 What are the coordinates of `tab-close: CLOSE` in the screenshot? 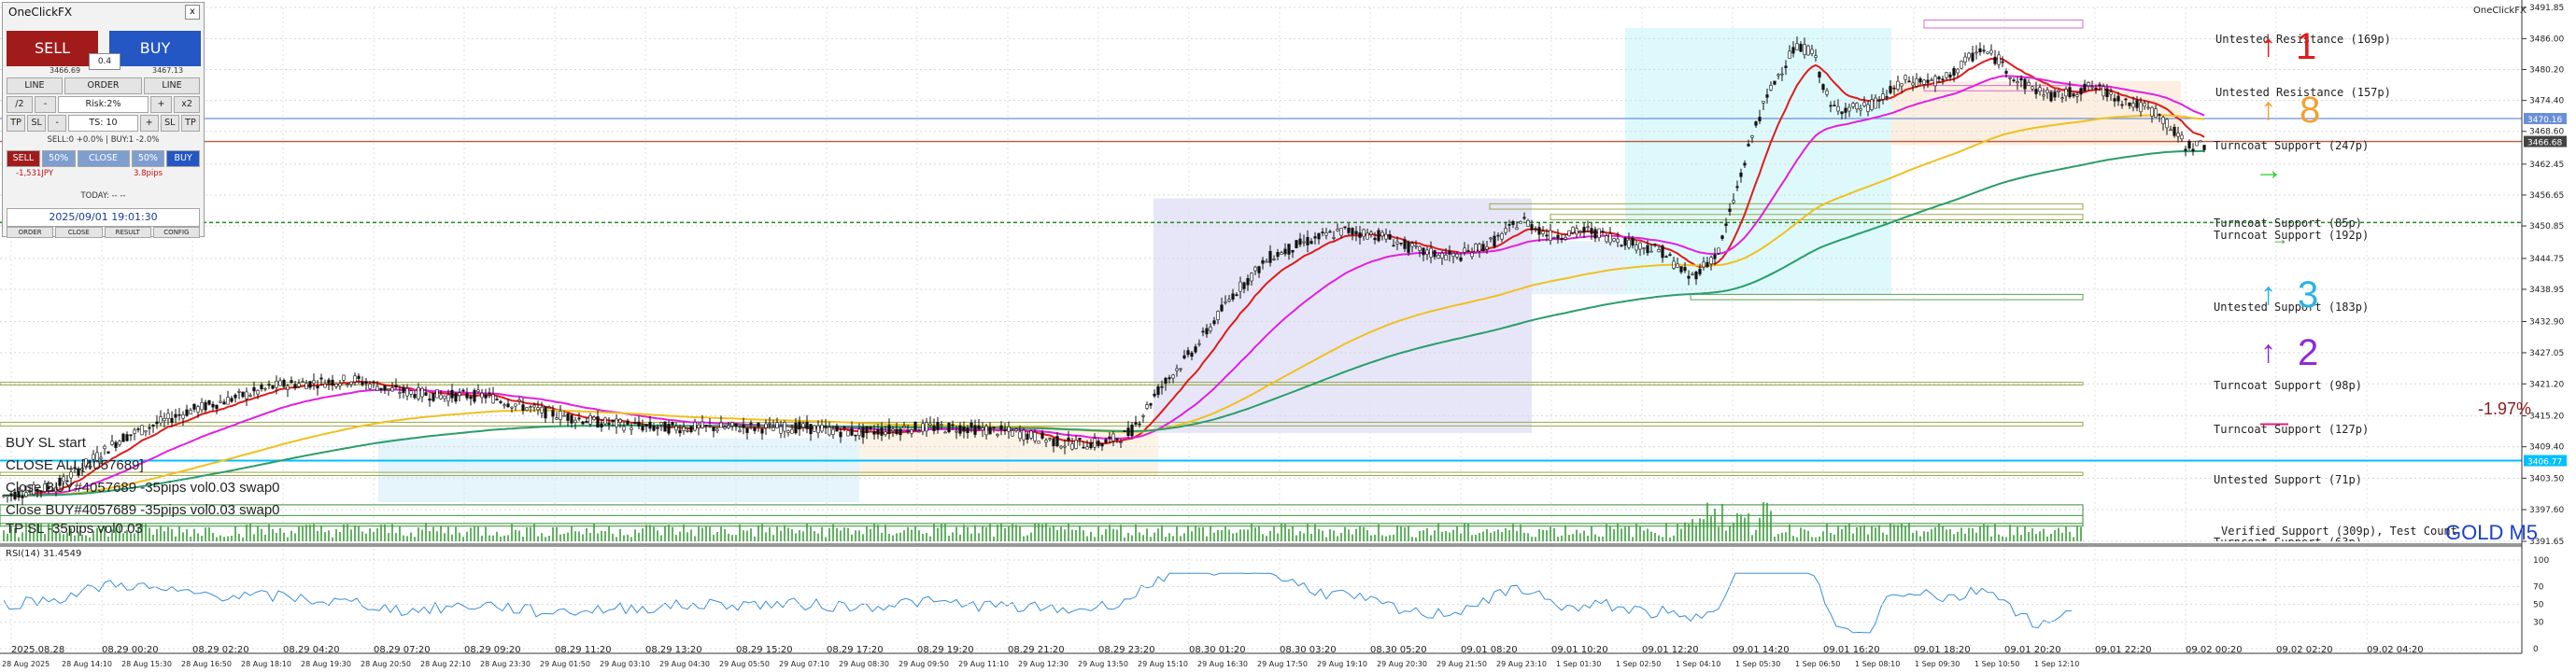 It's located at (79, 232).